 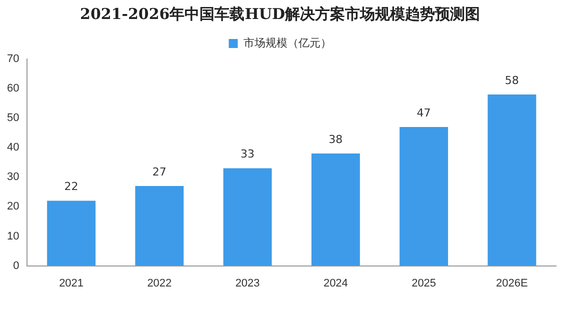 What do you see at coordinates (13, 236) in the screenshot?
I see `y-tick-label: 10` at bounding box center [13, 236].